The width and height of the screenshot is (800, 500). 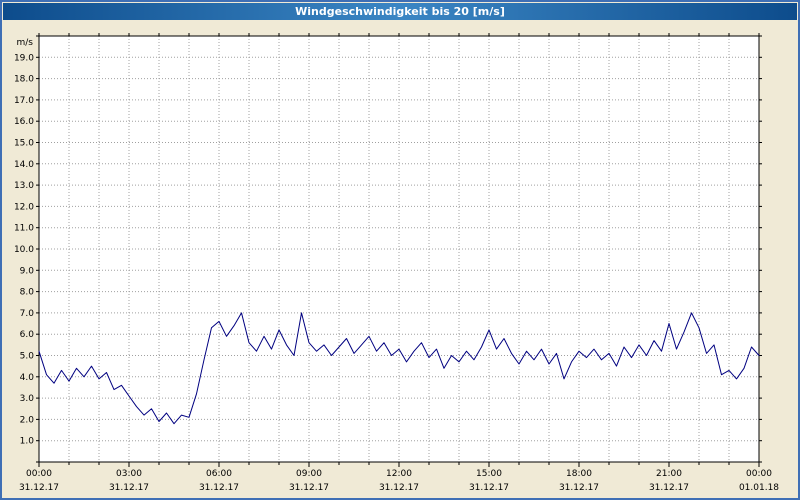 What do you see at coordinates (27, 293) in the screenshot?
I see `svg-text: 8.0` at bounding box center [27, 293].